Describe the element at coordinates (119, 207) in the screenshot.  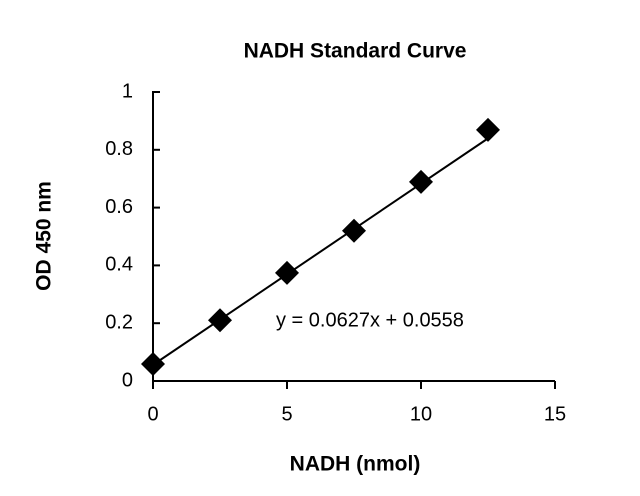
I see `y-tick-label: 0.6` at that location.